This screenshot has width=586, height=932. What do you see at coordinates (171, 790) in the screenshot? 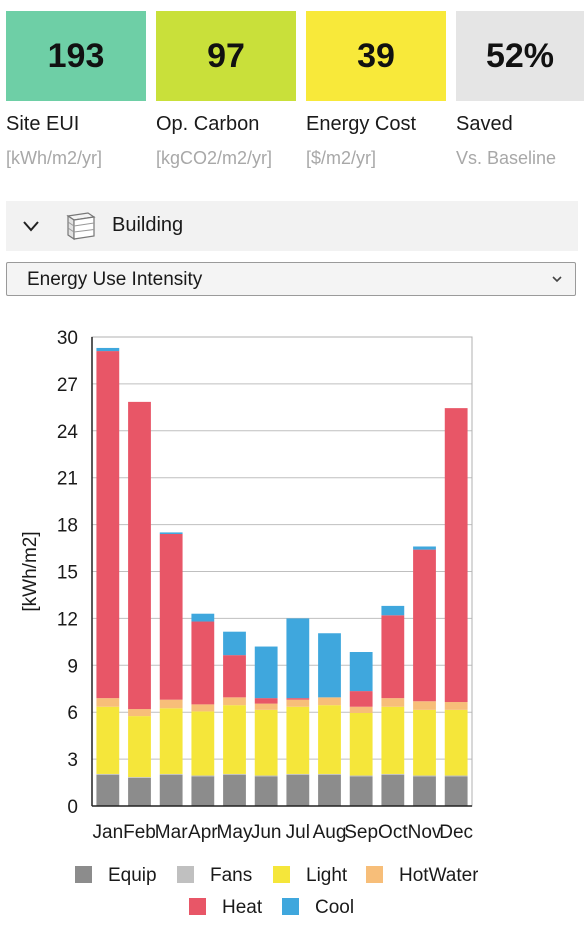
I see `bar-segment-equip-mar` at bounding box center [171, 790].